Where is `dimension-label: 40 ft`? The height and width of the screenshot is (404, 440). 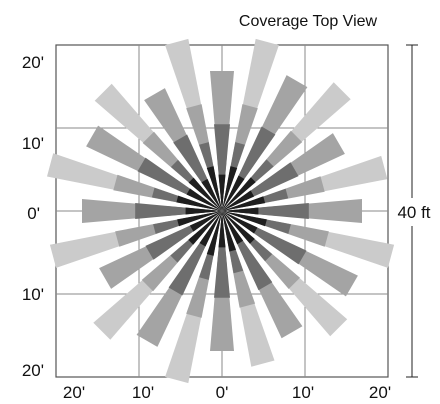 dimension-label: 40 ft is located at coordinates (413, 212).